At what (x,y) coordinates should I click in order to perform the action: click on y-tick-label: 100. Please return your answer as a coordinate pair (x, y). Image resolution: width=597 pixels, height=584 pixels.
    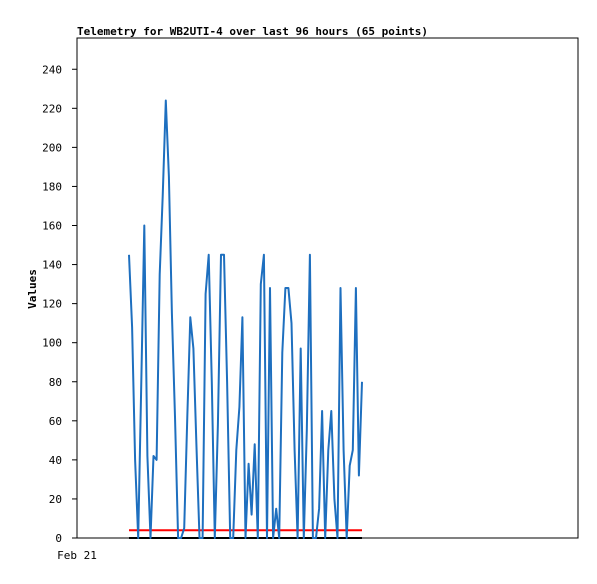
    Looking at the image, I should click on (52, 343).